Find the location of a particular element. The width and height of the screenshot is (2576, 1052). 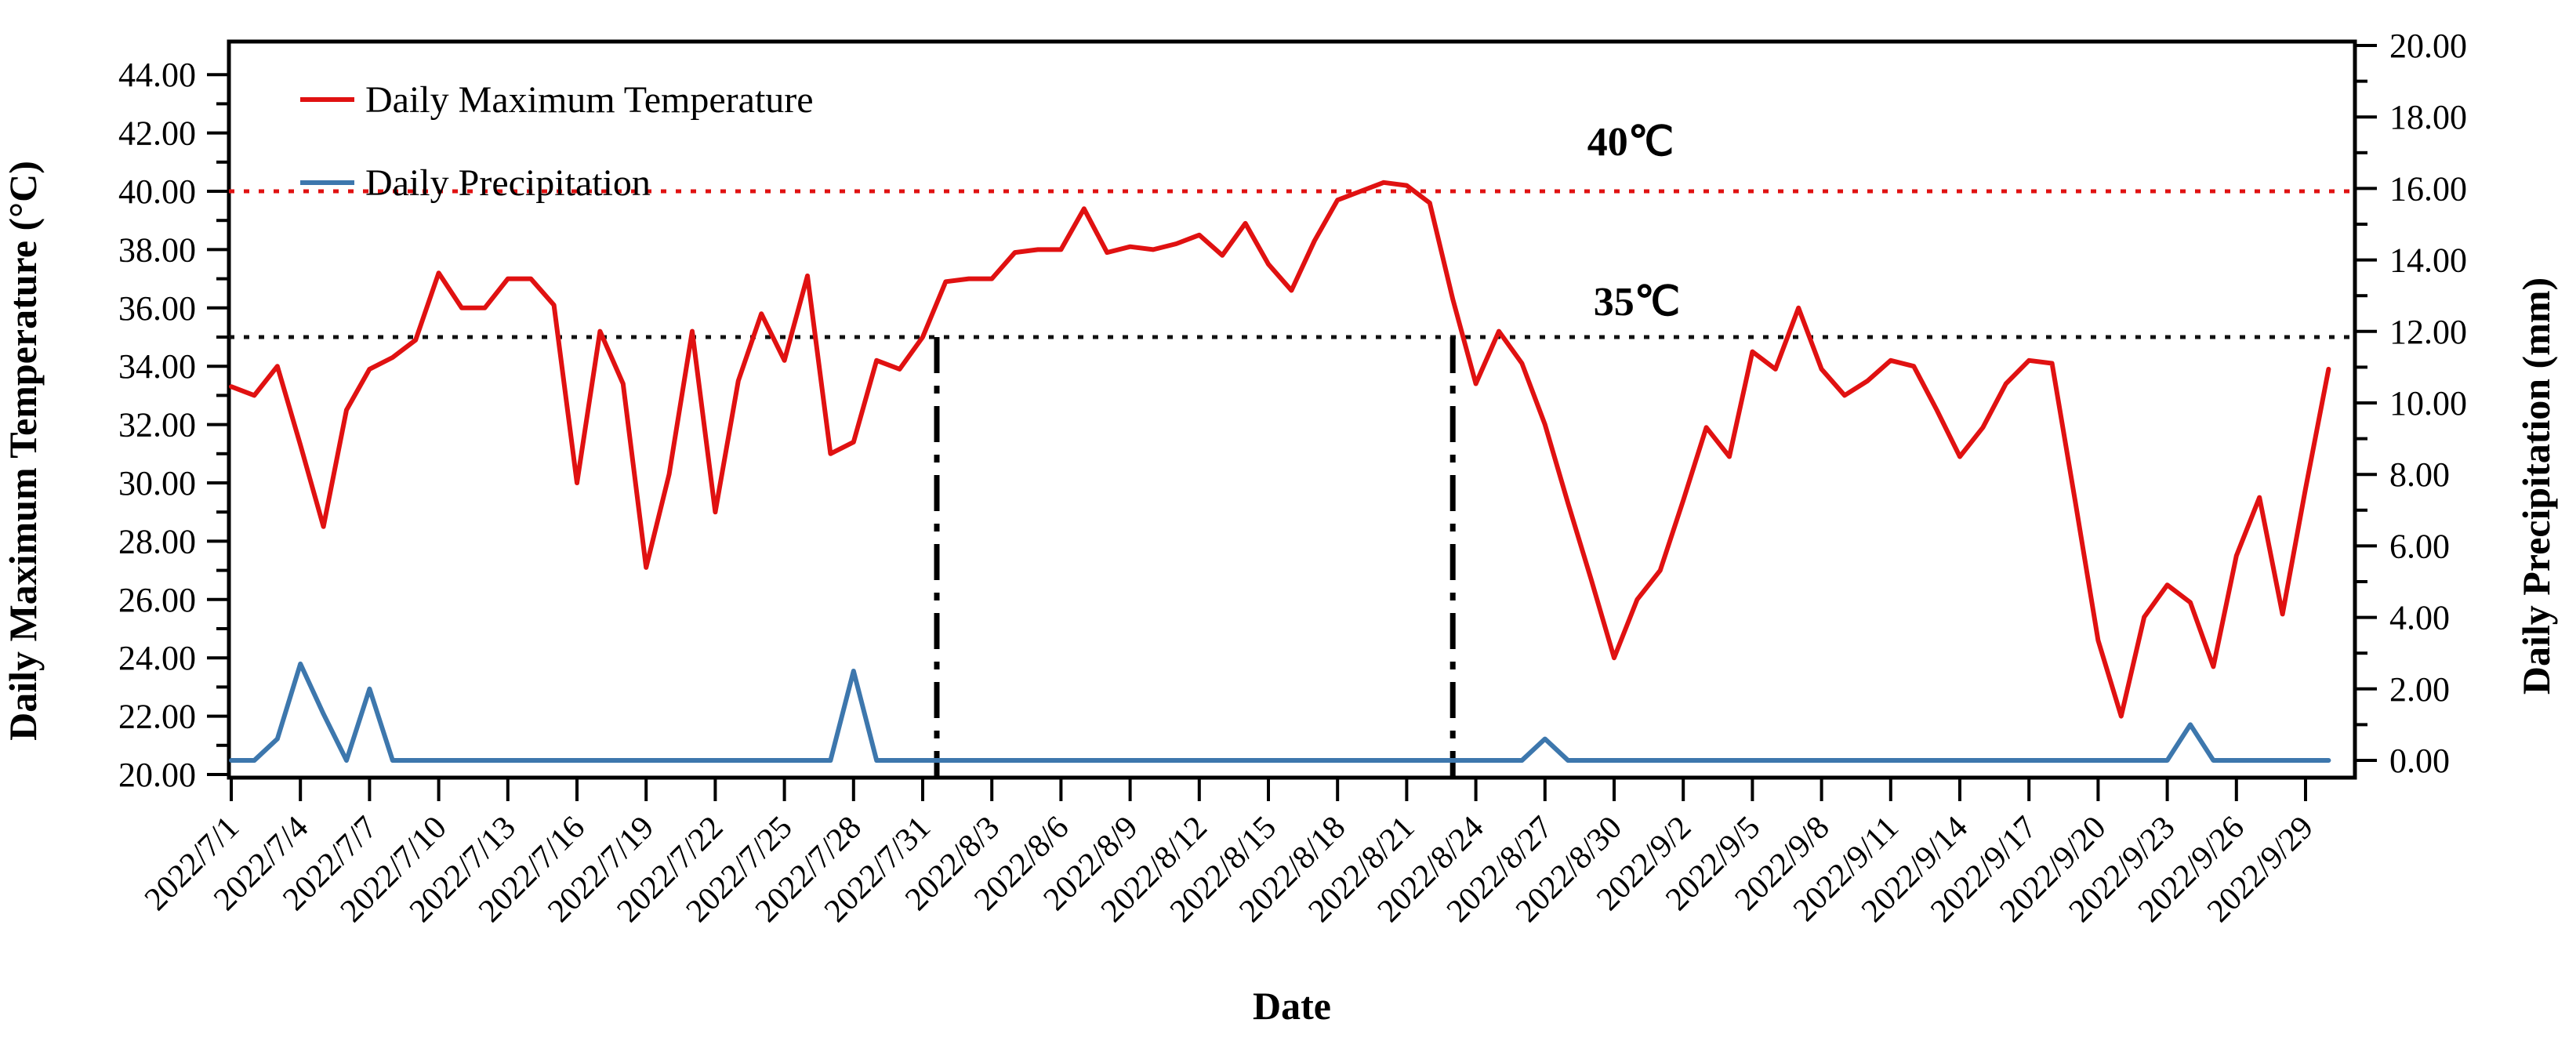

svg-text: 0.00 is located at coordinates (2420, 761).